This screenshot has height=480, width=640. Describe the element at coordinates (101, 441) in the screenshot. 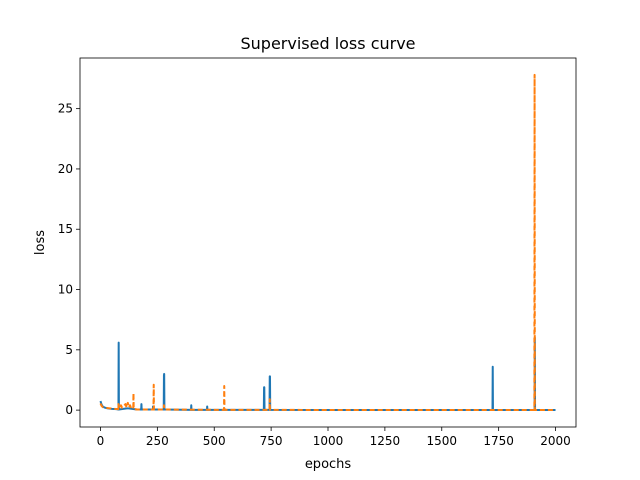

I see `x-tick-label: 0` at that location.